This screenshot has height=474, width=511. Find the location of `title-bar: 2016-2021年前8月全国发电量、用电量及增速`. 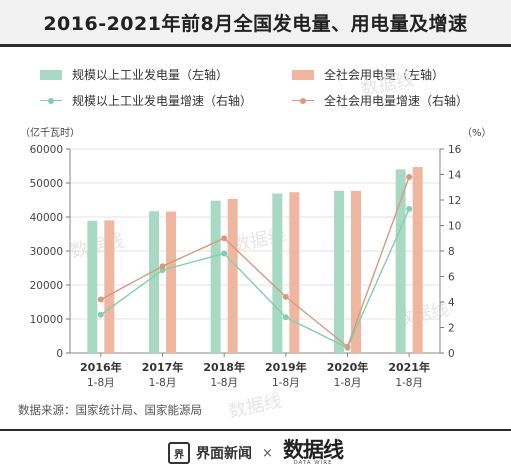

title-bar: 2016-2021年前8月全国发电量、用电量及增速 is located at coordinates (255, 23).